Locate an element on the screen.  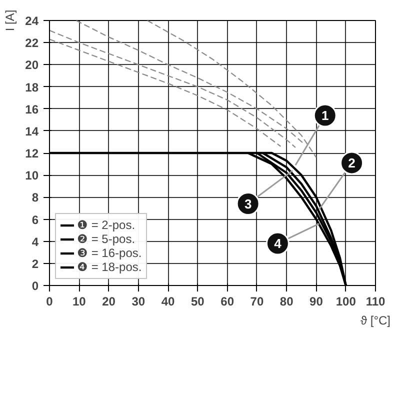
x-tick-label: 70 is located at coordinates (257, 301).